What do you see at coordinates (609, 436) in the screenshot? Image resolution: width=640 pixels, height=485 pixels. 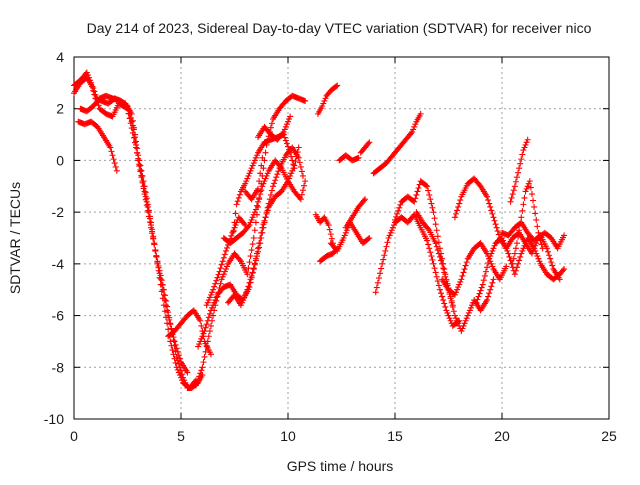 I see `x-tick-label: 25` at bounding box center [609, 436].